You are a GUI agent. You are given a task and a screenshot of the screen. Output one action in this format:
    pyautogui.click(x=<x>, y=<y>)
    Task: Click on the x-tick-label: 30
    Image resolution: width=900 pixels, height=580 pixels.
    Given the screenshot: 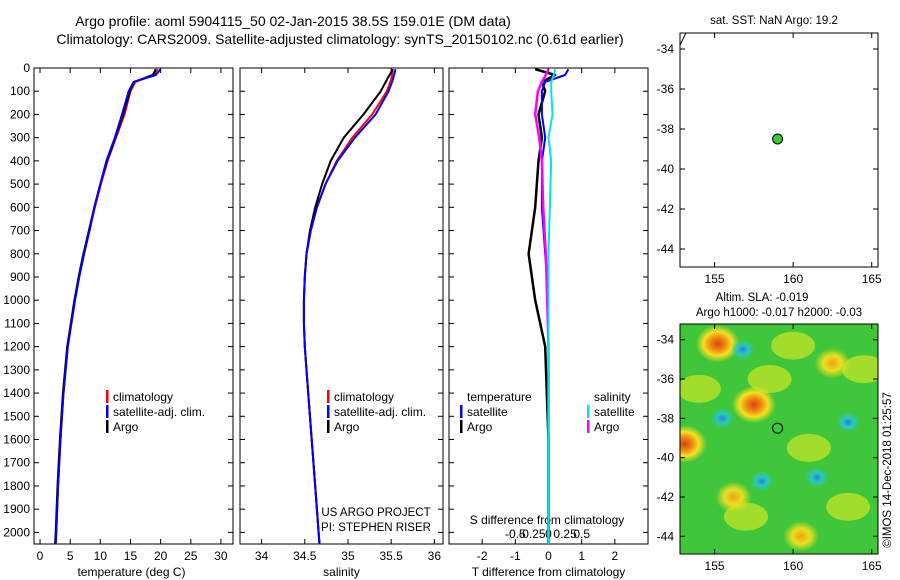 What is the action you would take?
    pyautogui.click(x=221, y=556)
    